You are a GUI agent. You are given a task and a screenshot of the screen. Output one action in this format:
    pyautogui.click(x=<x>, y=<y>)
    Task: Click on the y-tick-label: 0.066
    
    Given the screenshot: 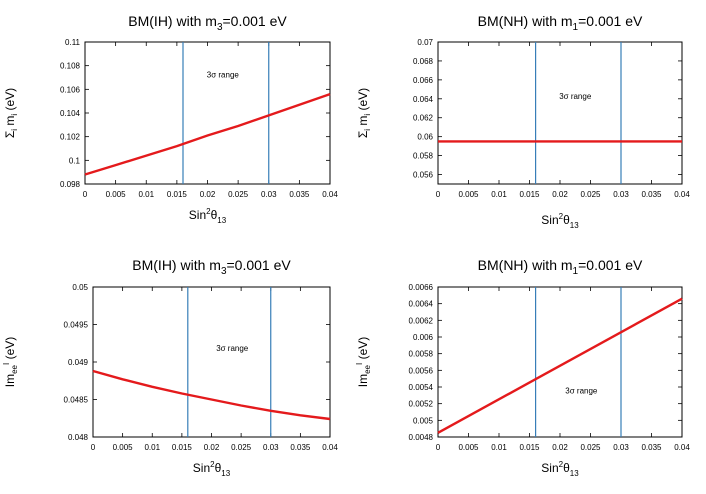 What is the action you would take?
    pyautogui.click(x=423, y=80)
    